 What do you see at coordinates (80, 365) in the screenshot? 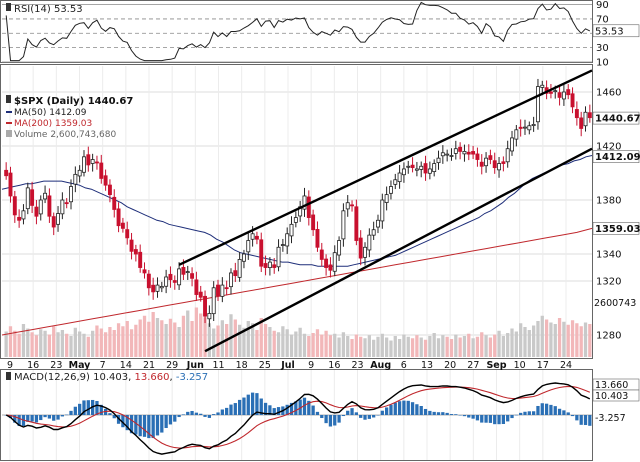
I see `x-tick-label: May` at bounding box center [80, 365].